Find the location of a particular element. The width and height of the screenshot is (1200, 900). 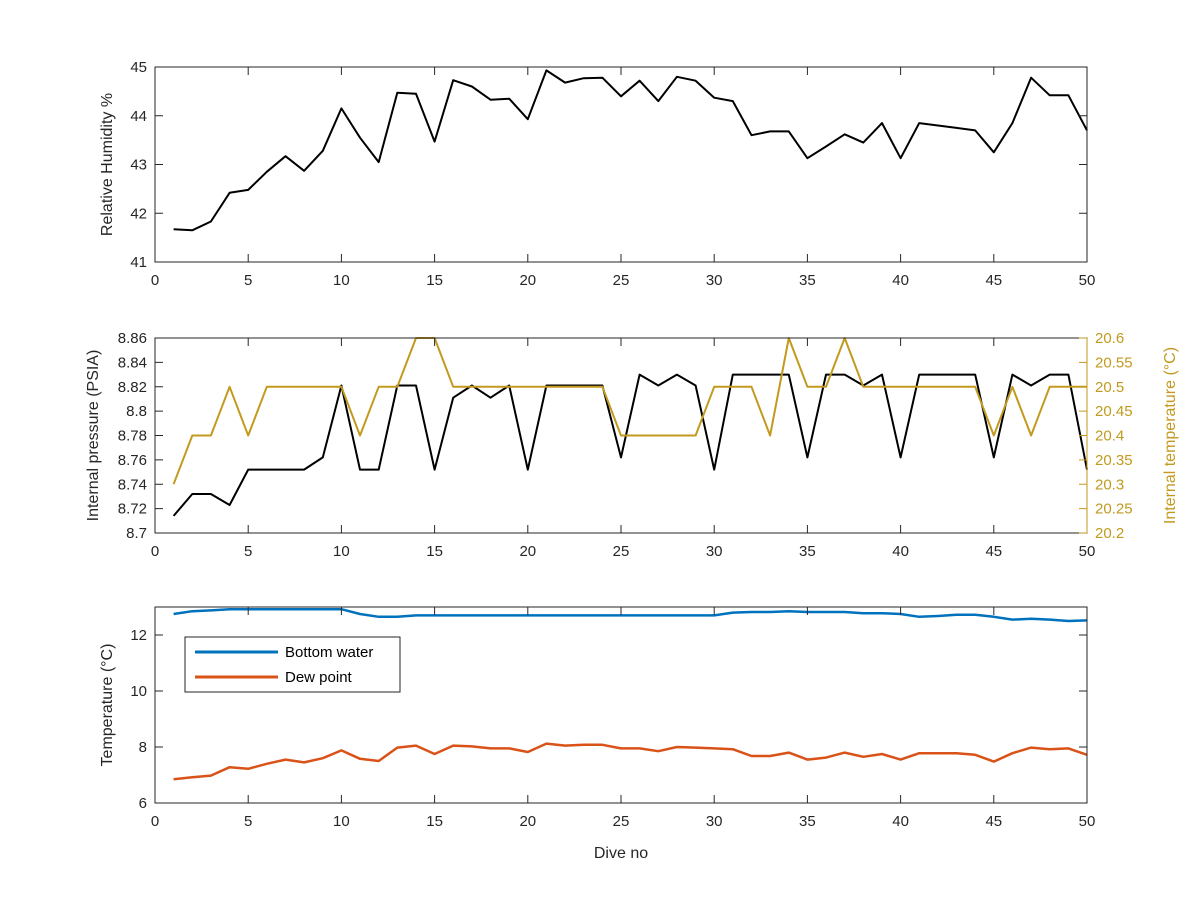

y-right-tick-label: 20.5 is located at coordinates (1109, 387).